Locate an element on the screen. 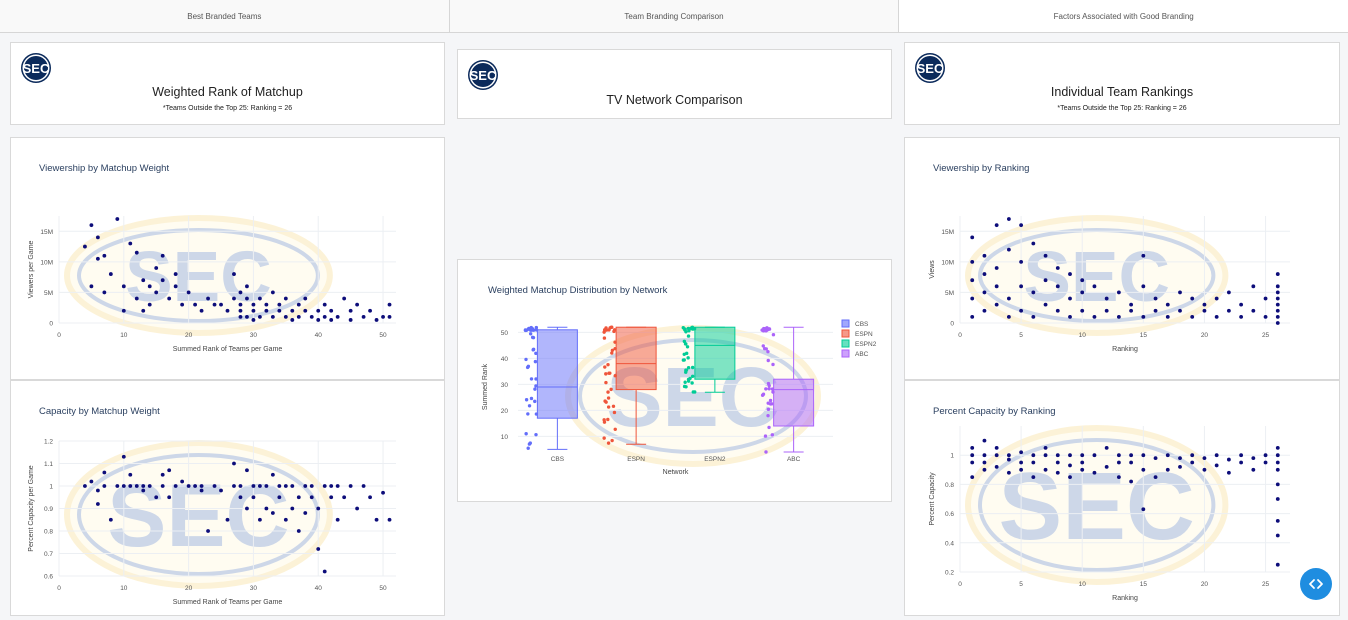 This screenshot has height=620, width=1348. legend-item-espn: ESPN is located at coordinates (864, 334).